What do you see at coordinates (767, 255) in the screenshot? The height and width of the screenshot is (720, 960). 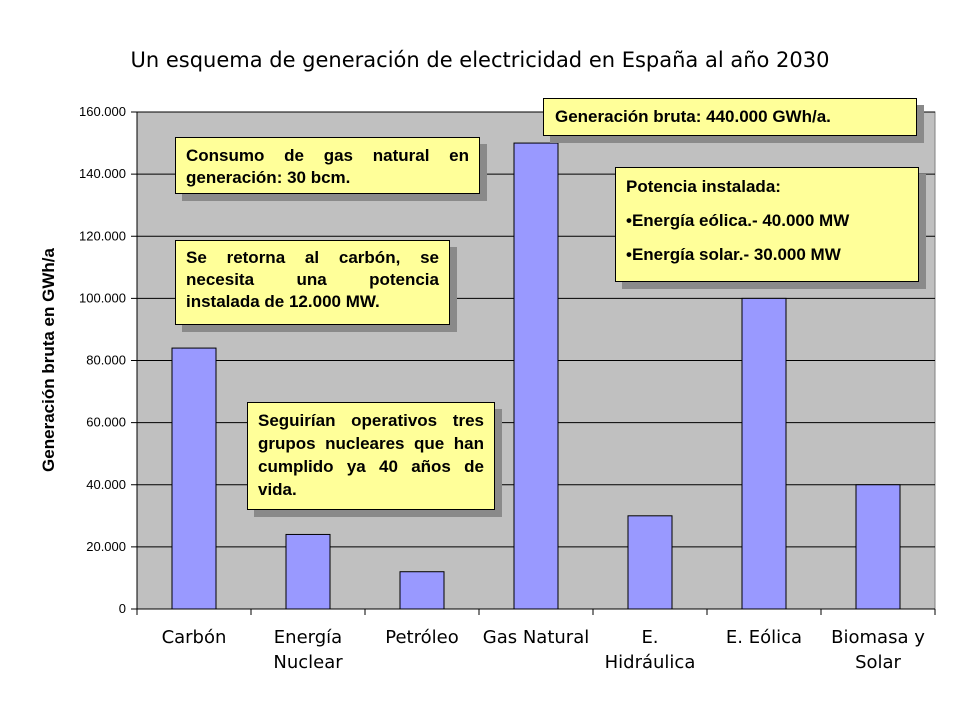 I see `callout-capacity-item: Energía solar.- 30.000 MW` at bounding box center [767, 255].